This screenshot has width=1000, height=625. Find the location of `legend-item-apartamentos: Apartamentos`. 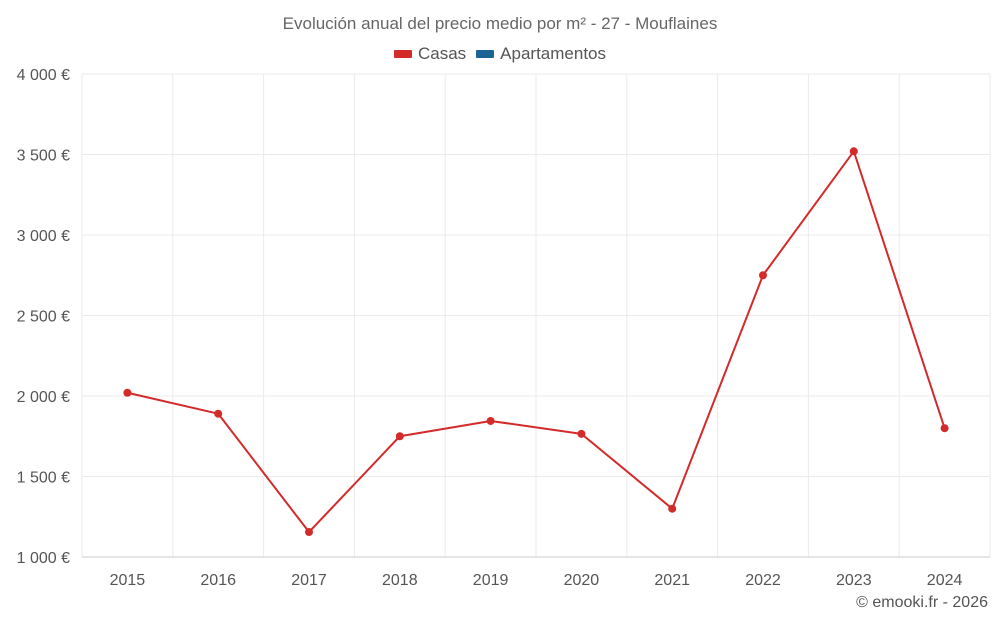

legend-item-apartamentos: Apartamentos is located at coordinates (541, 54).